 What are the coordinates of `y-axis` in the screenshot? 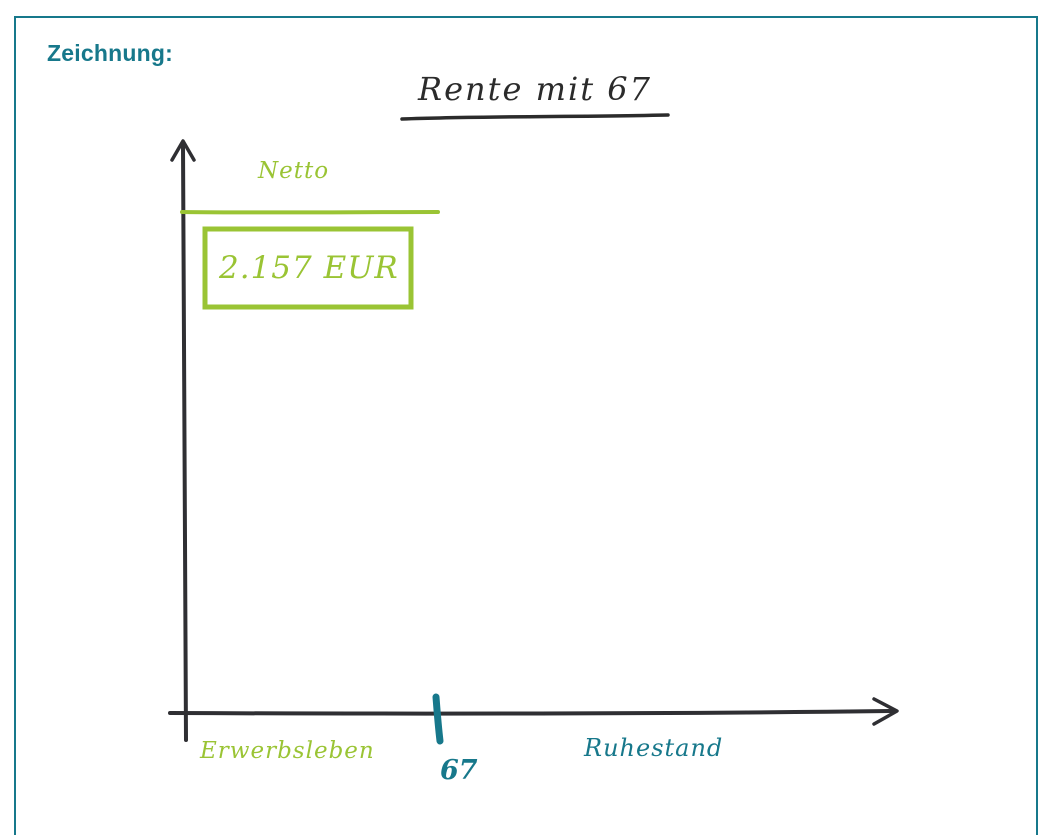 It's located at (184, 442).